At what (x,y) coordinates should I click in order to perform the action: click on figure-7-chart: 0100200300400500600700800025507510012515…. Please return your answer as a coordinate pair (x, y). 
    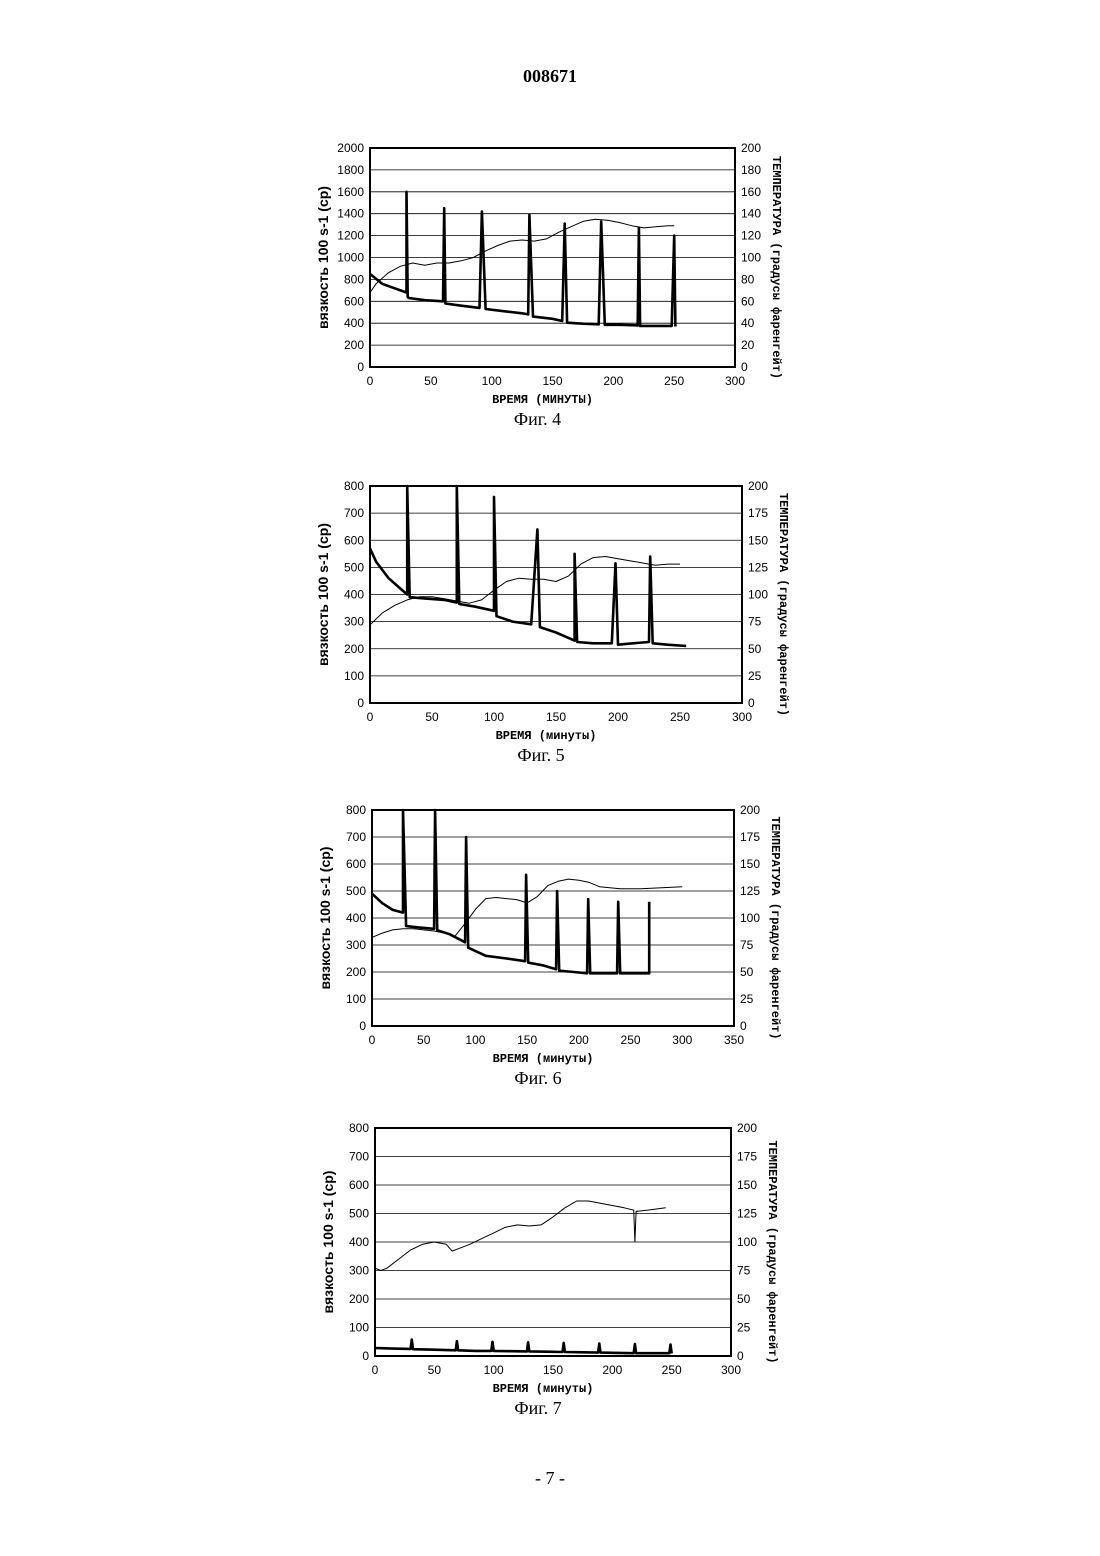
    Looking at the image, I should click on (550, 1261).